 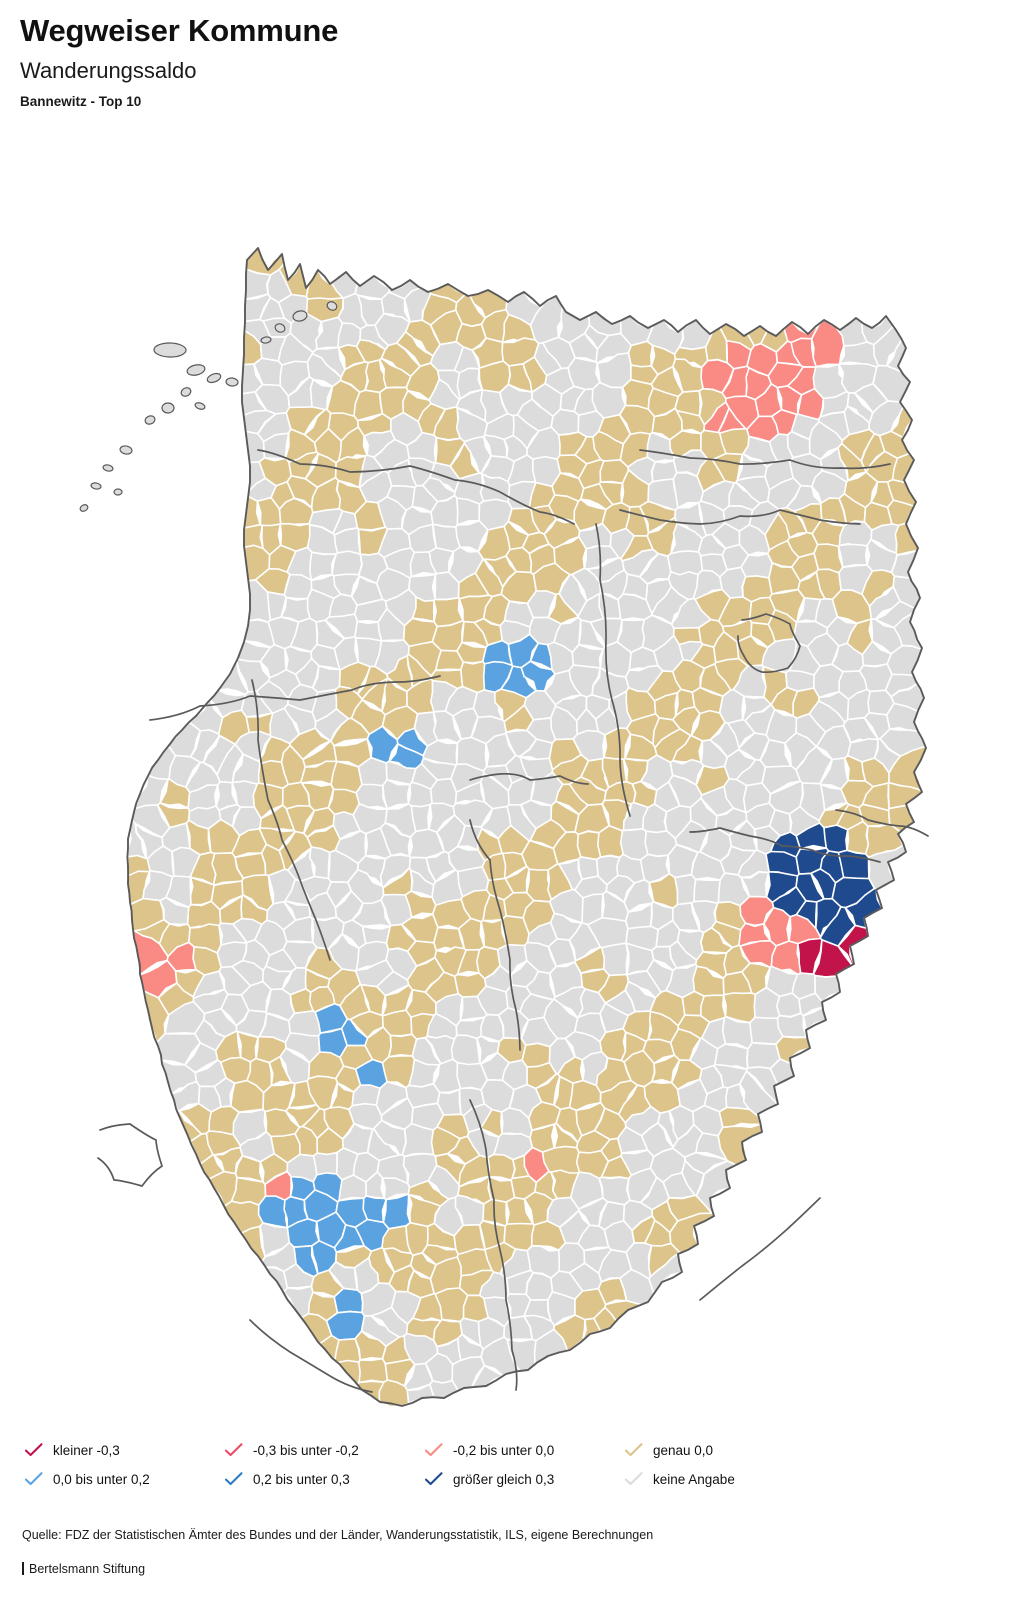 I want to click on legend-item-02-03: 0,2 bis unter 0,3, so click(x=324, y=1479).